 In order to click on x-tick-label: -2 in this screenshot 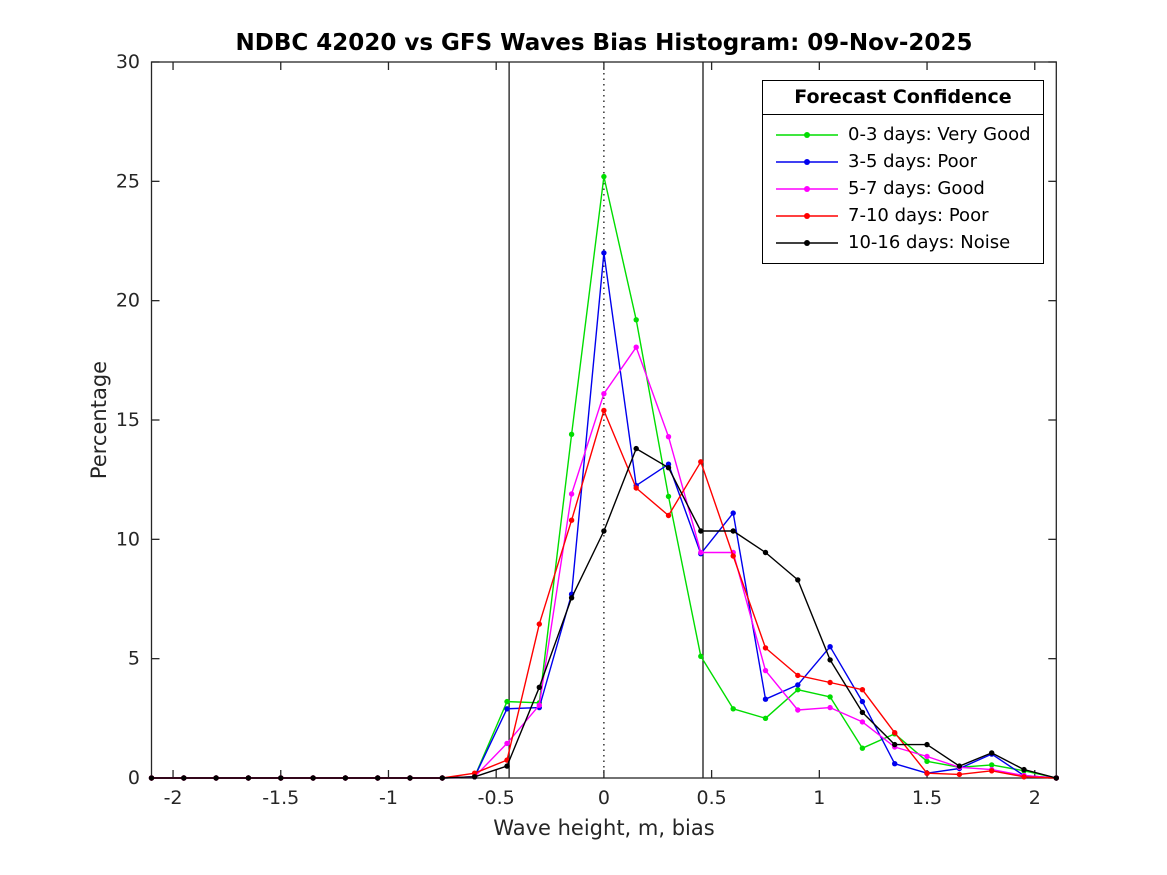, I will do `click(173, 798)`.